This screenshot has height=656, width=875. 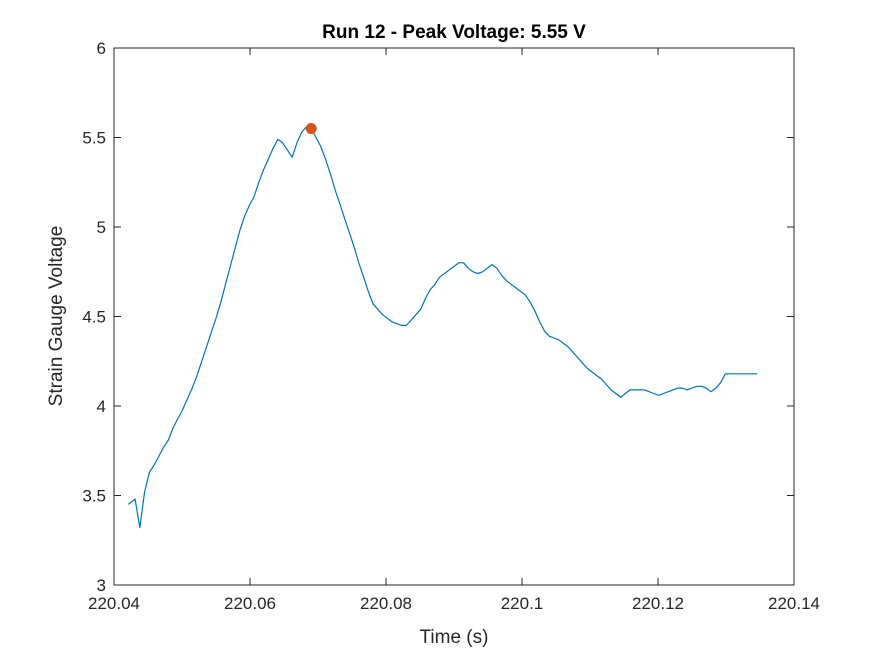 I want to click on y-tick-label: 5.5, so click(x=94, y=138).